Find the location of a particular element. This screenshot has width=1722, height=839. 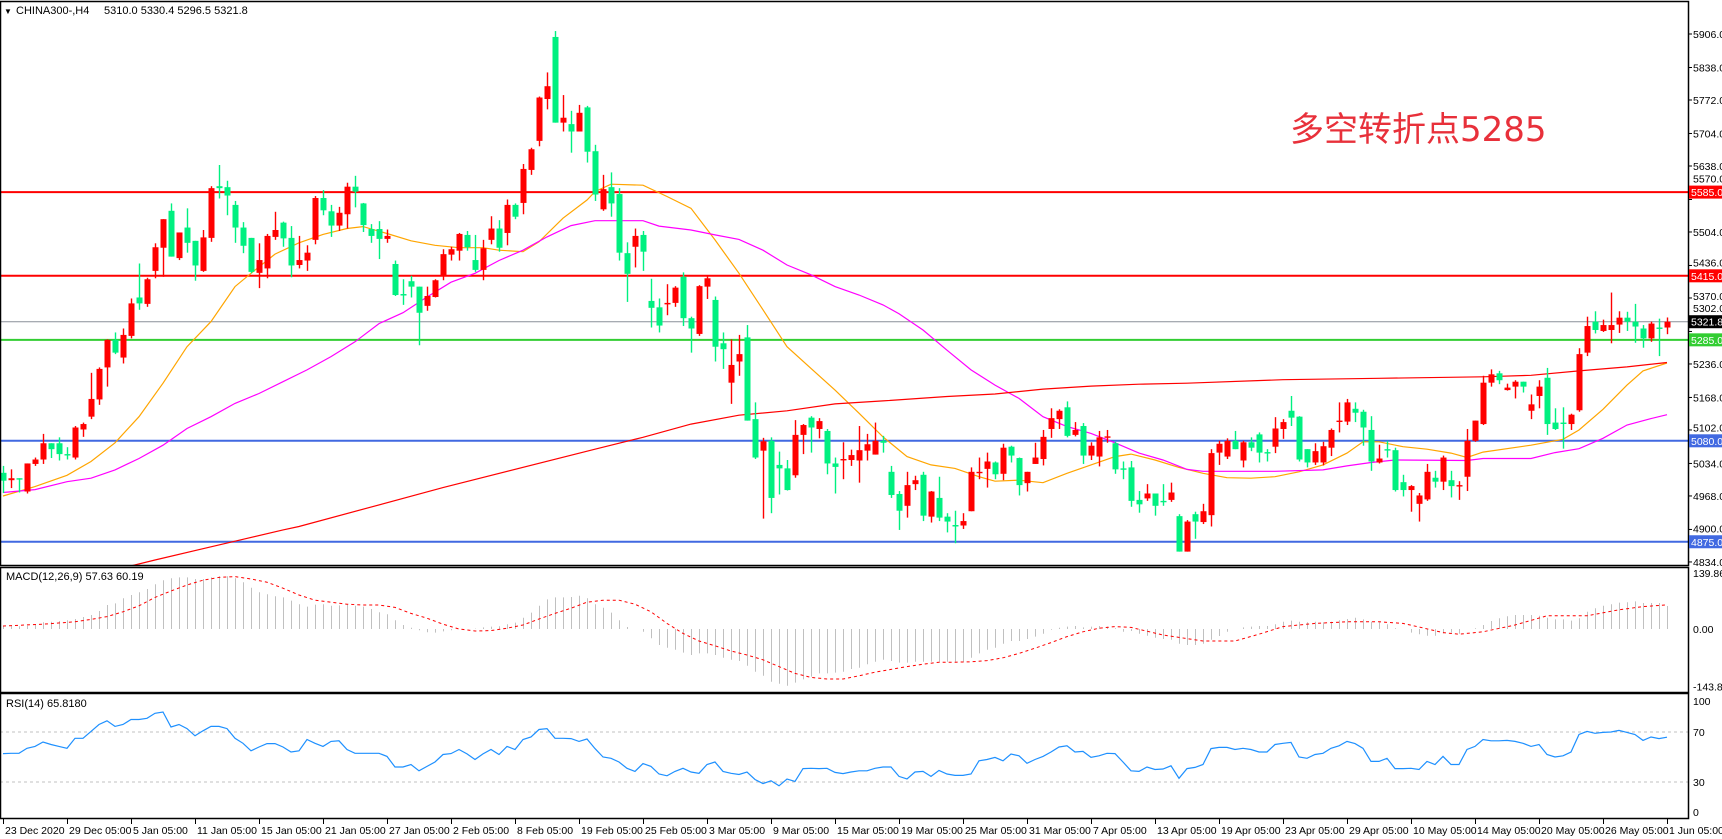

price-level-tag-label: 5585.0 is located at coordinates (1706, 193).